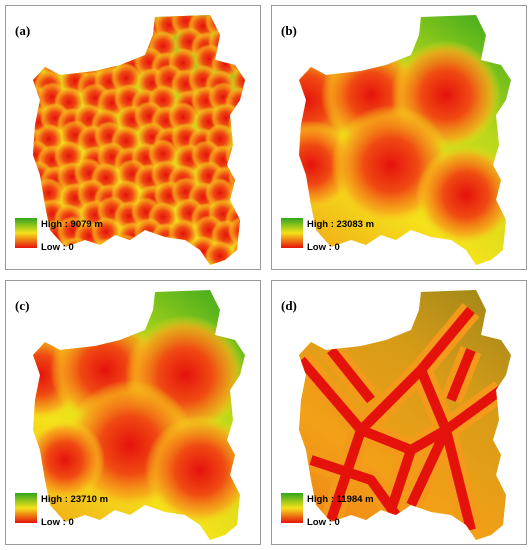 This screenshot has width=531, height=550. Describe the element at coordinates (72, 224) in the screenshot. I see `legend-high: High : 9079 m` at that location.